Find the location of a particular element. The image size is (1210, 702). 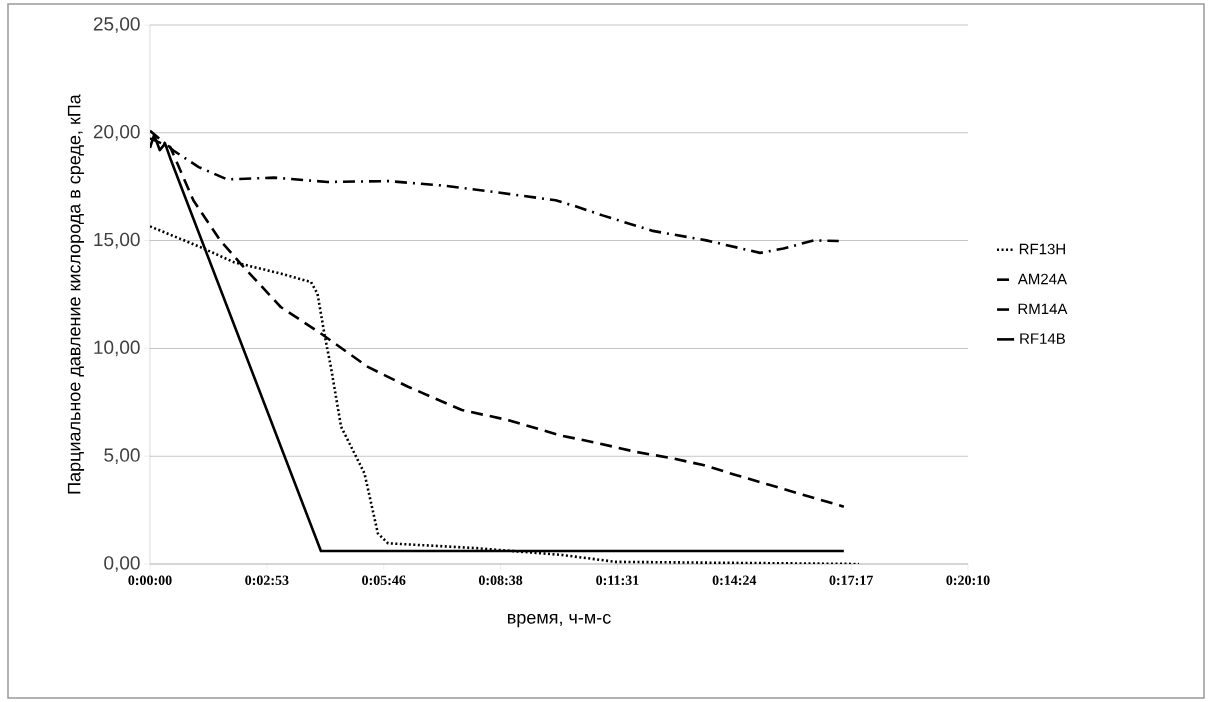

legend-label: RF14B is located at coordinates (1042, 338).